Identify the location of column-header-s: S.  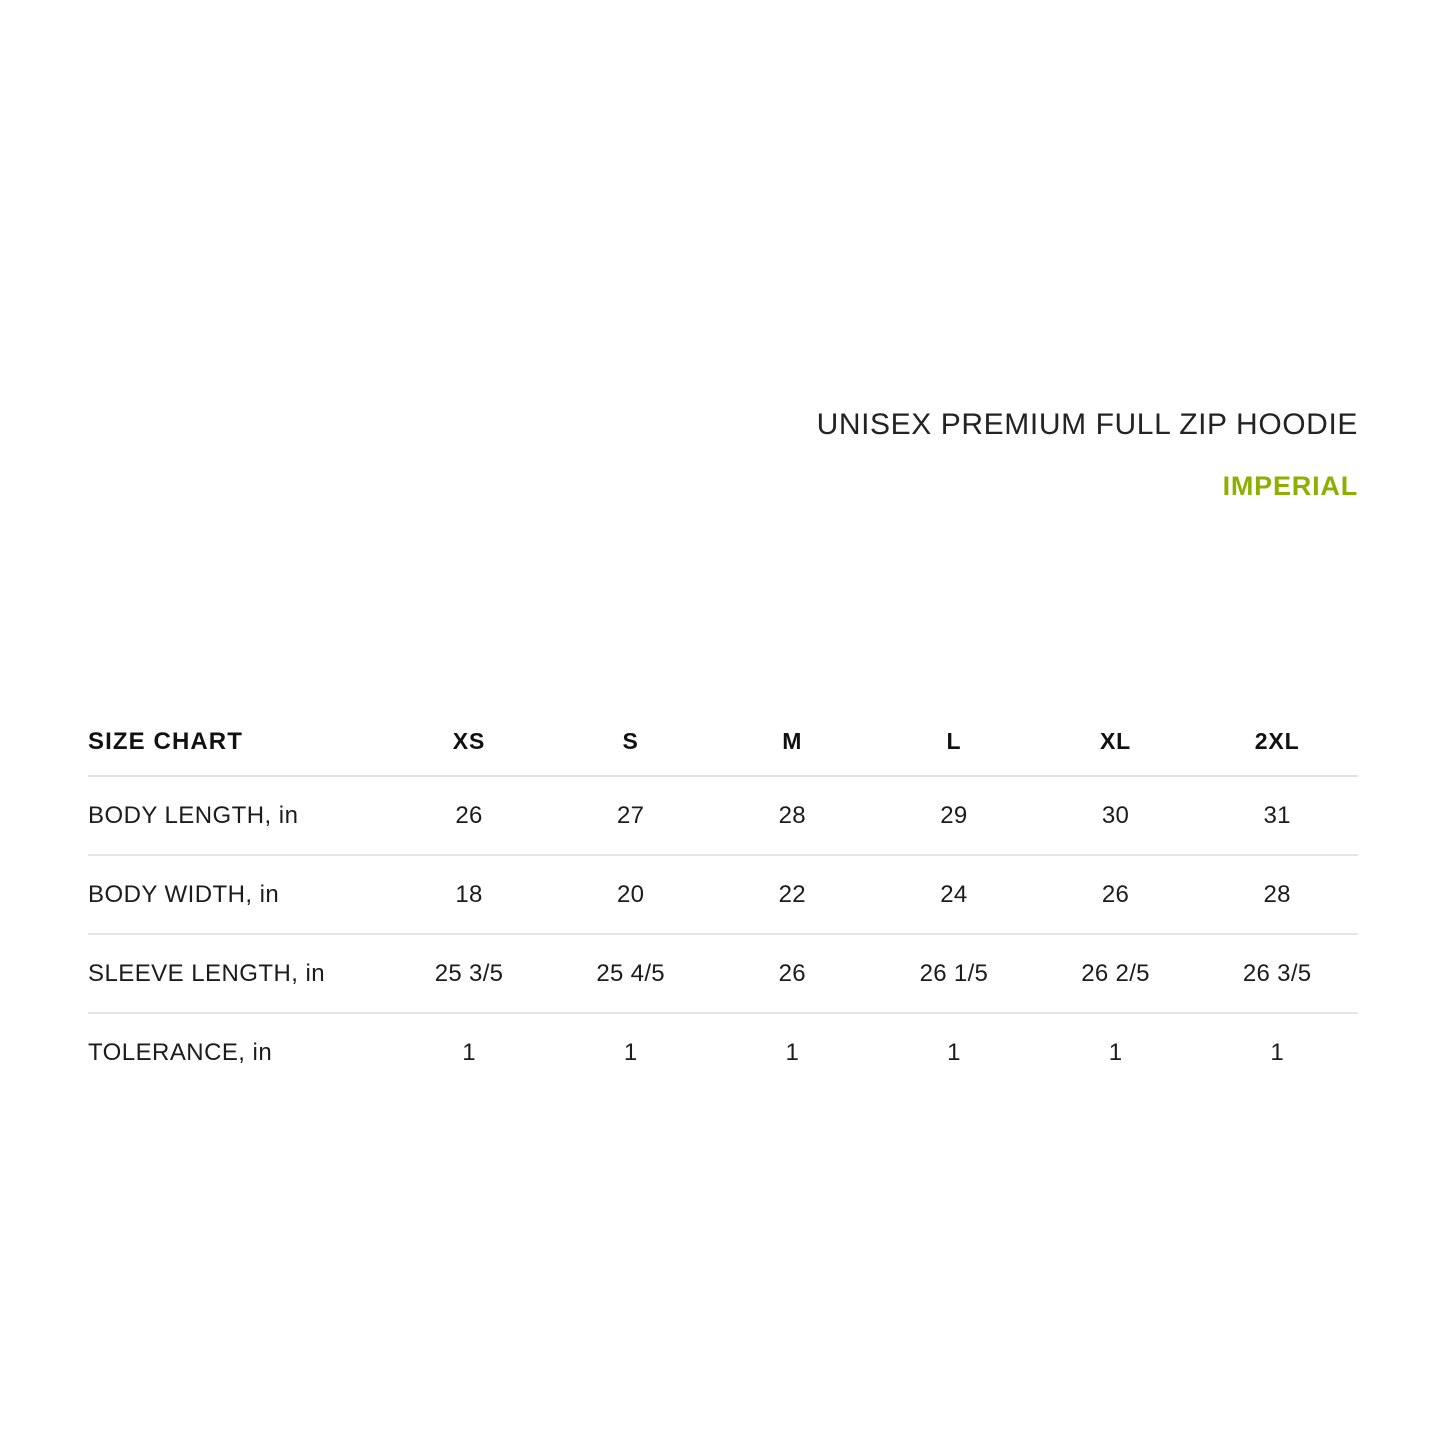
(630, 741).